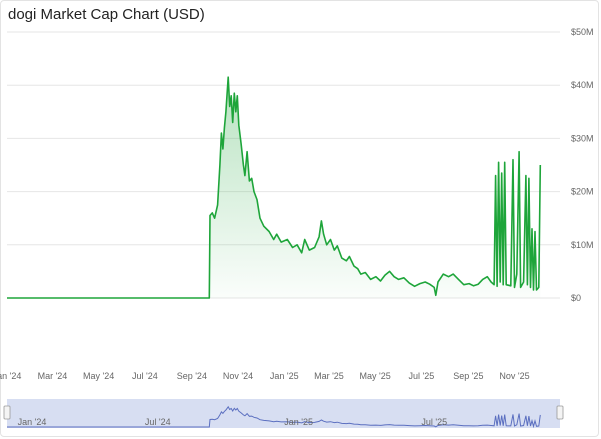 This screenshot has height=439, width=601. What do you see at coordinates (158, 422) in the screenshot?
I see `navigator-label: Jul '24` at bounding box center [158, 422].